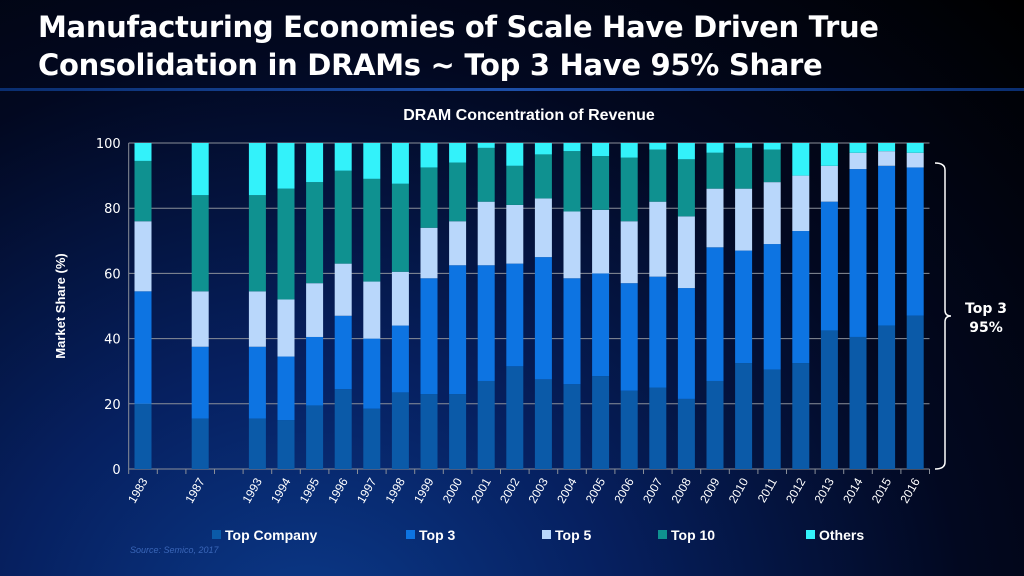  Describe the element at coordinates (529, 115) in the screenshot. I see `chart-title: DRAM Concentration of Revenue` at that location.